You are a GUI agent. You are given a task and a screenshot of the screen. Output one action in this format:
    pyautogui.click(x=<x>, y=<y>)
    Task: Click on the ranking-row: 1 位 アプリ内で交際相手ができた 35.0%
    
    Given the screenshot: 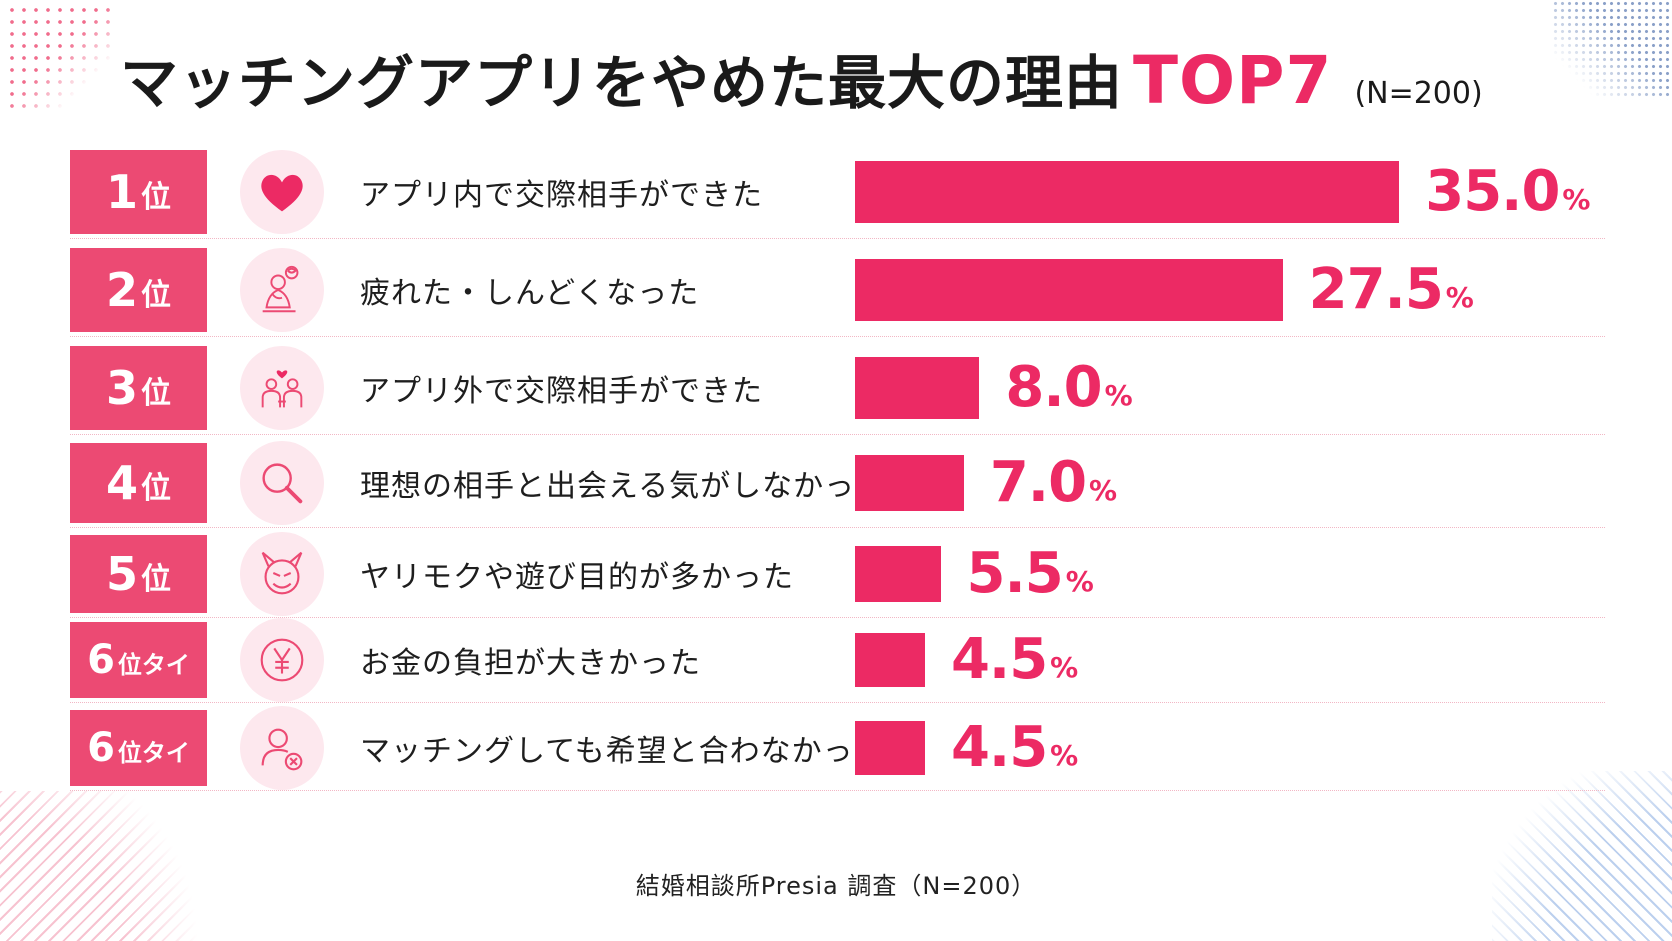 What is the action you would take?
    pyautogui.click(x=837, y=194)
    